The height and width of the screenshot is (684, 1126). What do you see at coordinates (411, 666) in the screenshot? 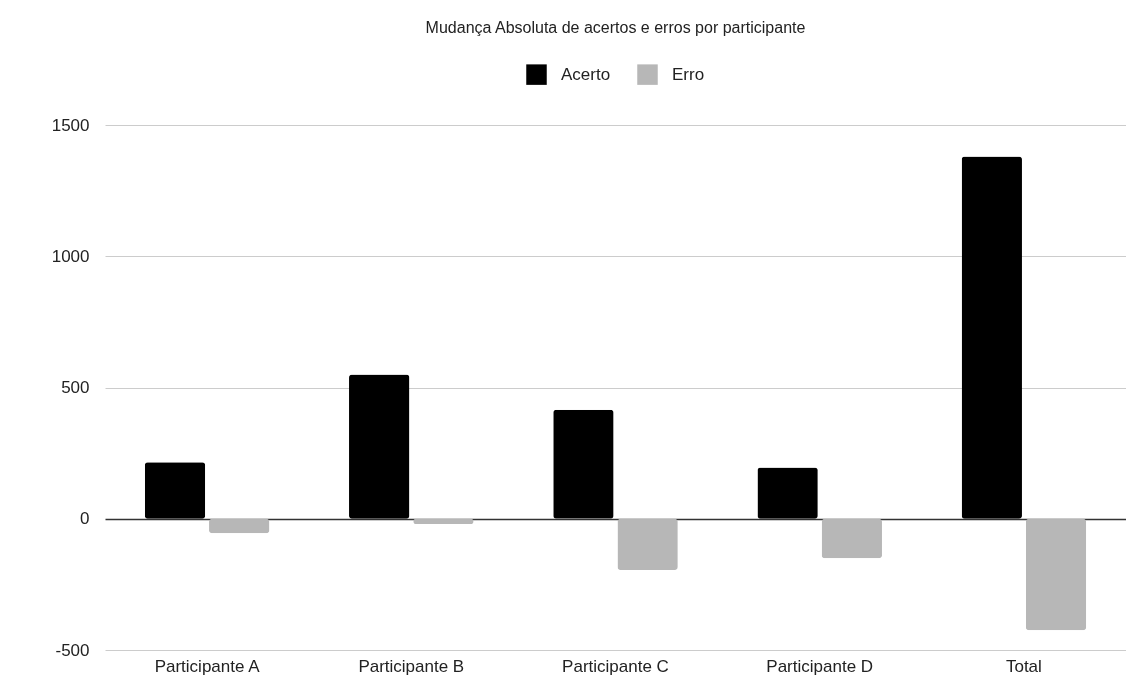
I see `x-tick-label: Participante B` at bounding box center [411, 666].